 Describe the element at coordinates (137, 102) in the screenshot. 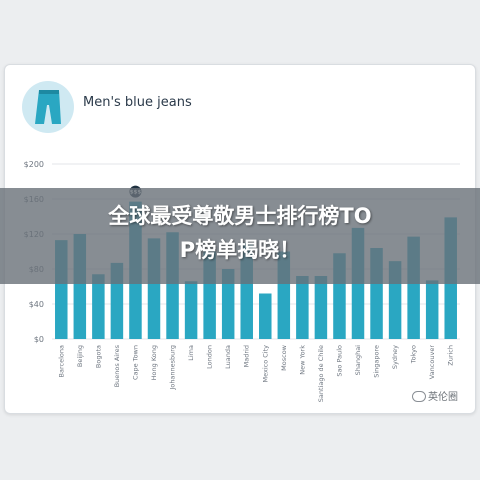

I see `chart-title: Men's blue jeans` at that location.